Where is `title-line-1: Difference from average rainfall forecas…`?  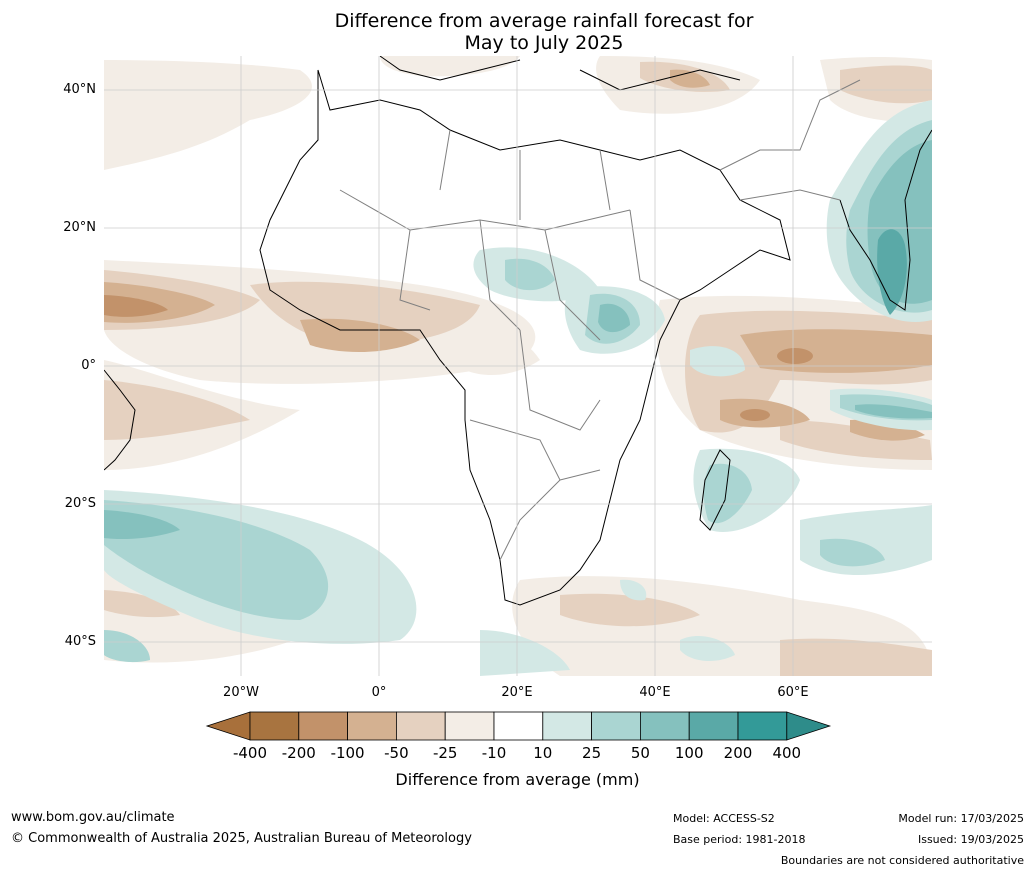 title-line-1: Difference from average rainfall forecas… is located at coordinates (544, 21).